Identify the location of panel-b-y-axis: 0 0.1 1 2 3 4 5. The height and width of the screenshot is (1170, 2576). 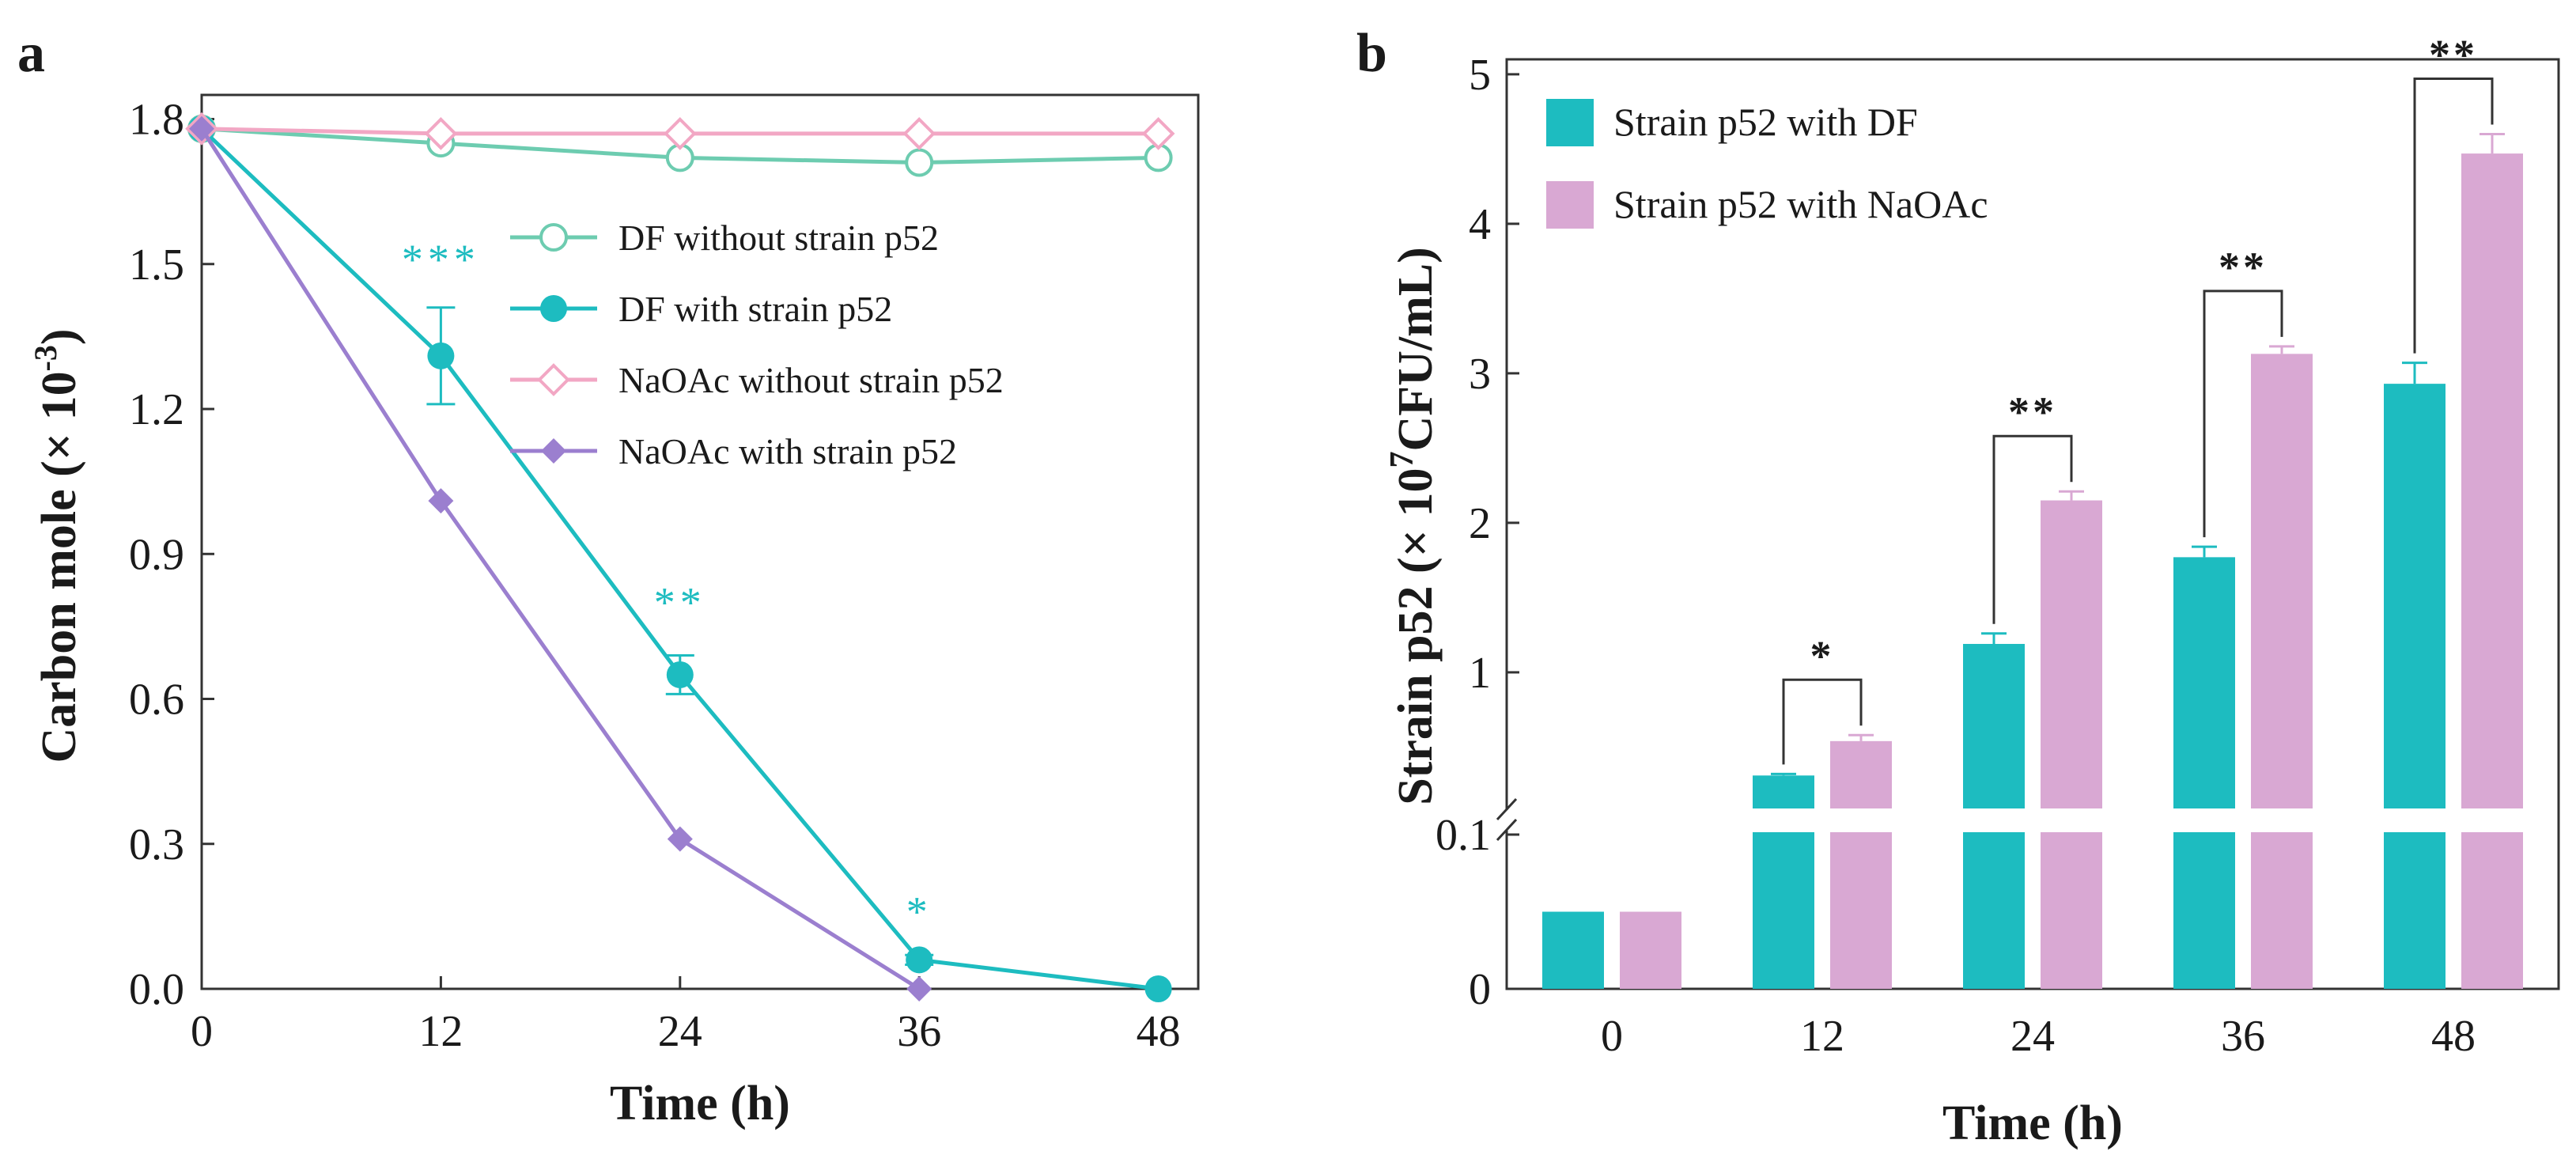
(1477, 532).